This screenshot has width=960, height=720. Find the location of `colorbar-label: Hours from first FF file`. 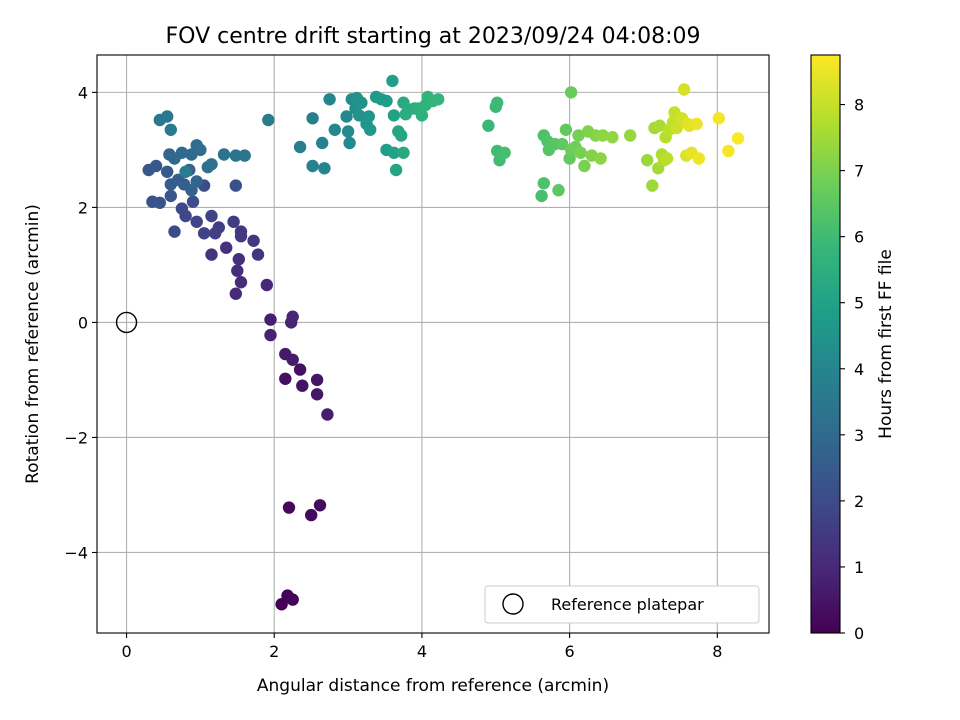

colorbar-label: Hours from first FF file is located at coordinates (886, 344).